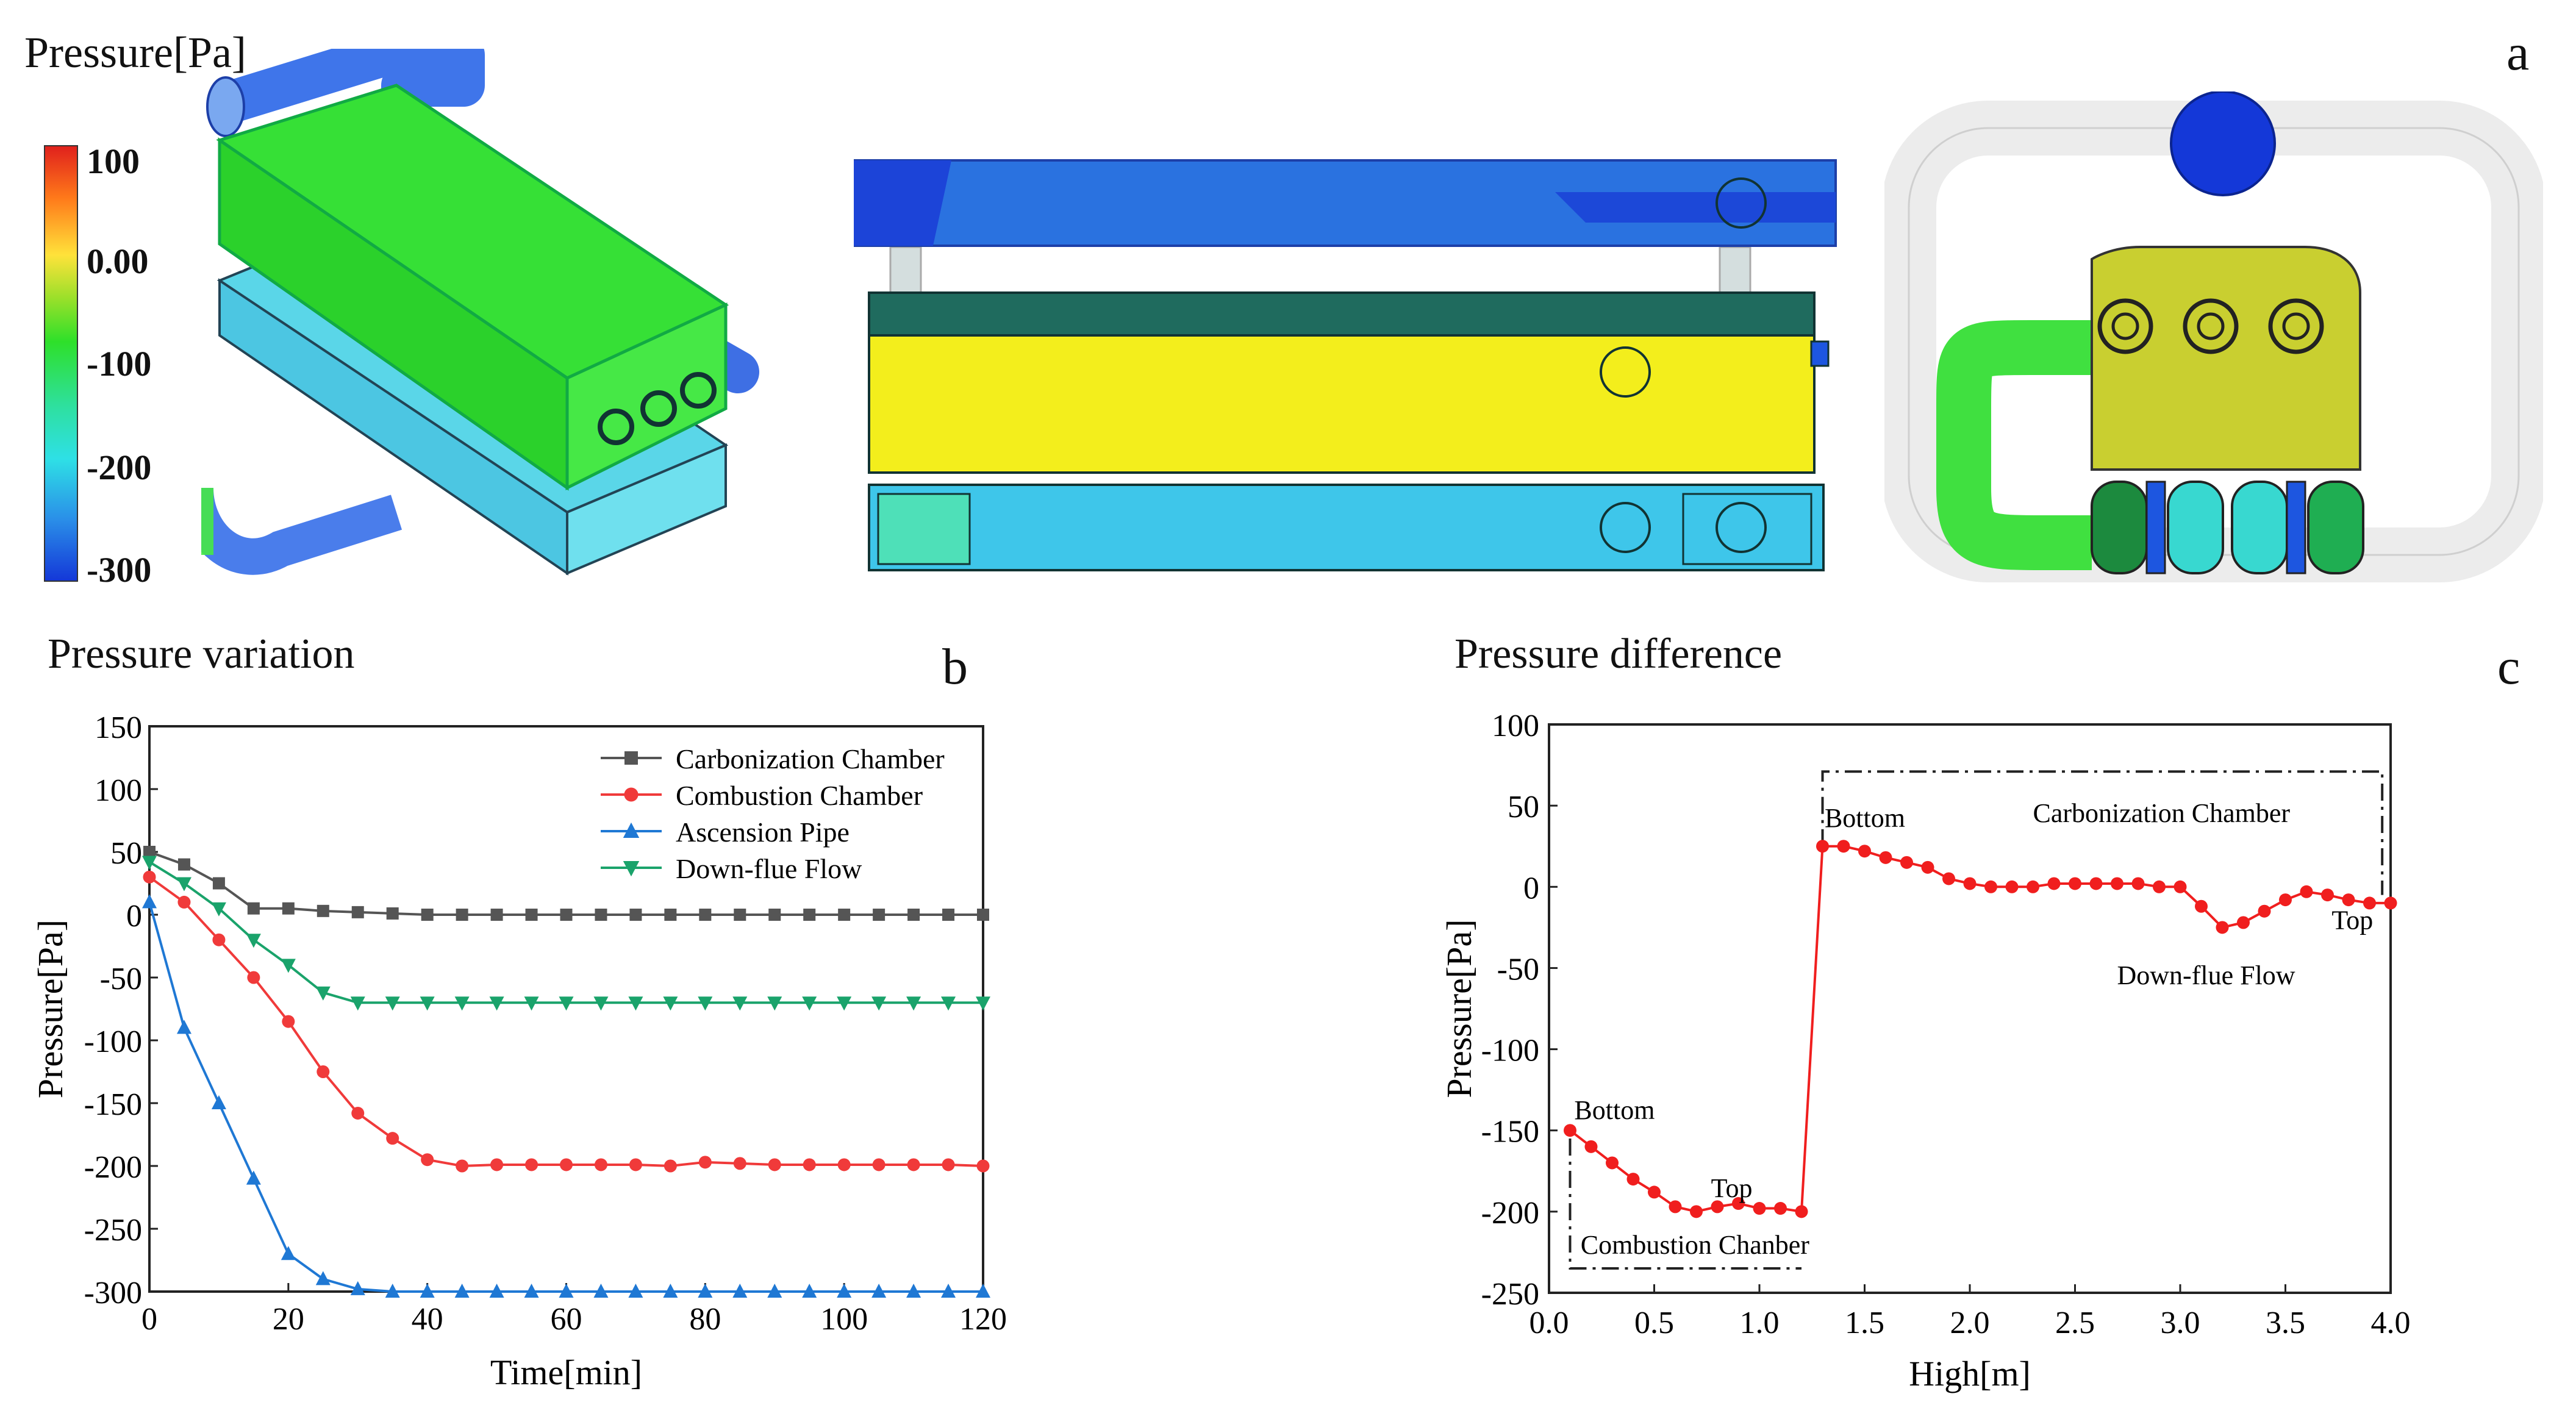 Image resolution: width=2576 pixels, height=1405 pixels. I want to click on colorbar-tick-0: 0.00, so click(118, 261).